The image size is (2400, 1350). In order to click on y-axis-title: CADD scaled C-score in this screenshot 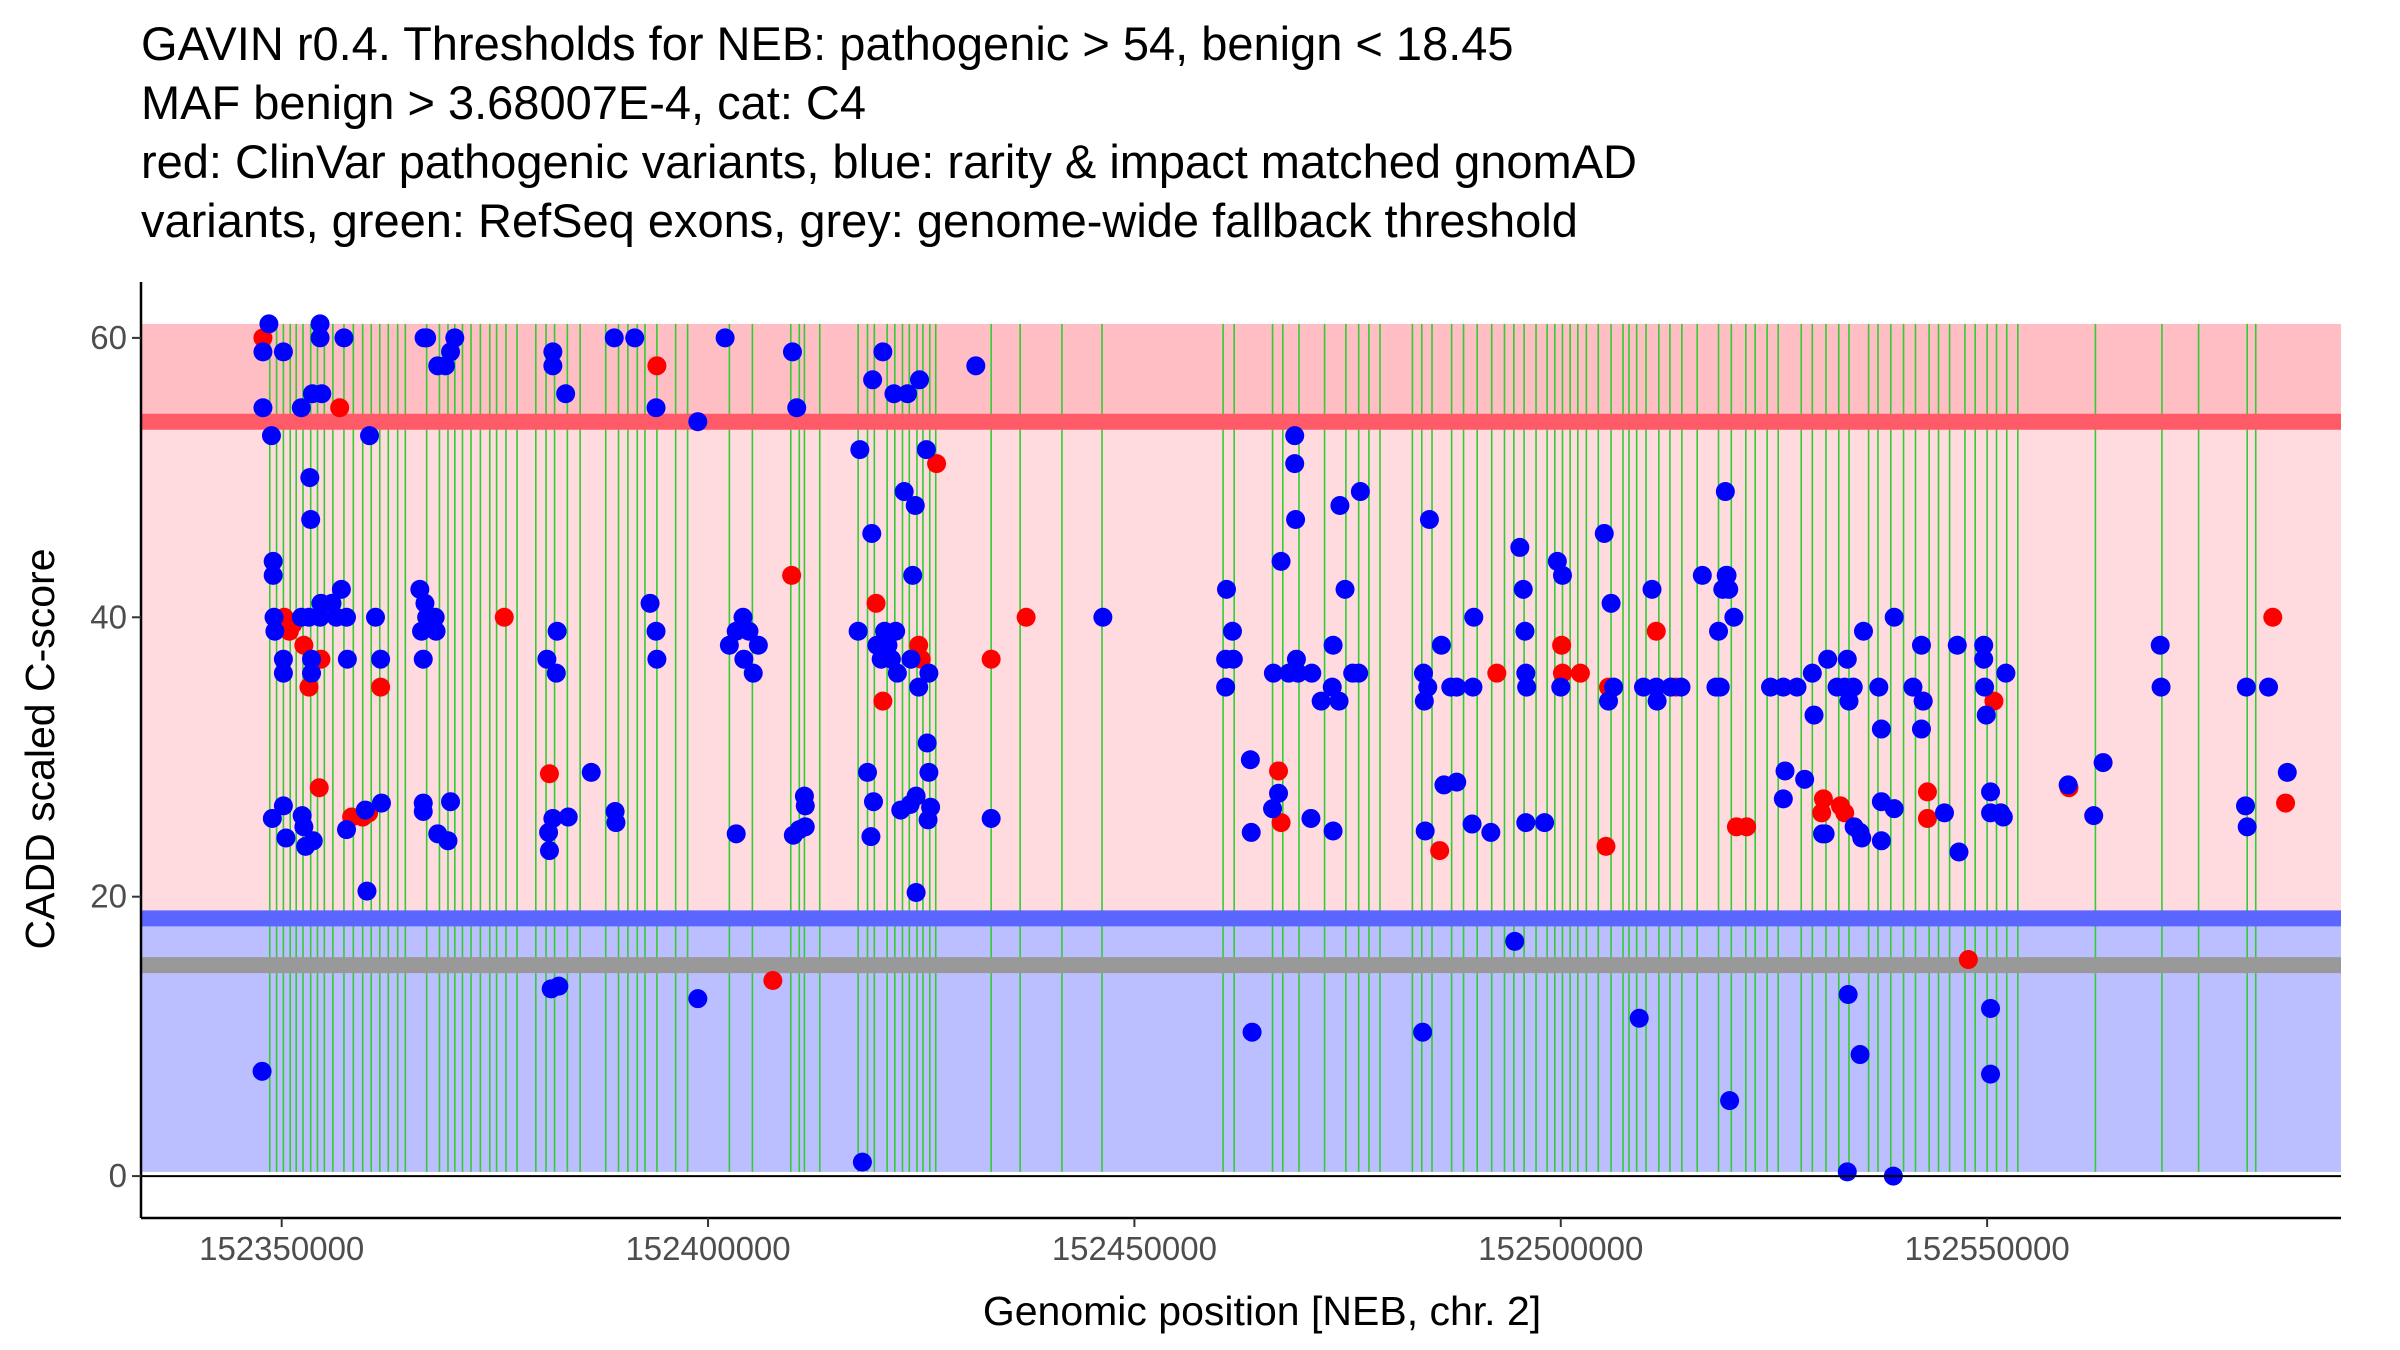, I will do `click(40, 749)`.